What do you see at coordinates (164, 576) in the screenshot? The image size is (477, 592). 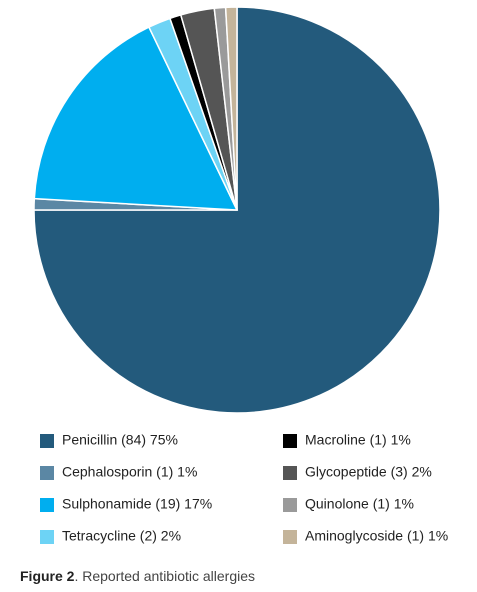 I see `caption-text: . Reported antibiotic allergies` at bounding box center [164, 576].